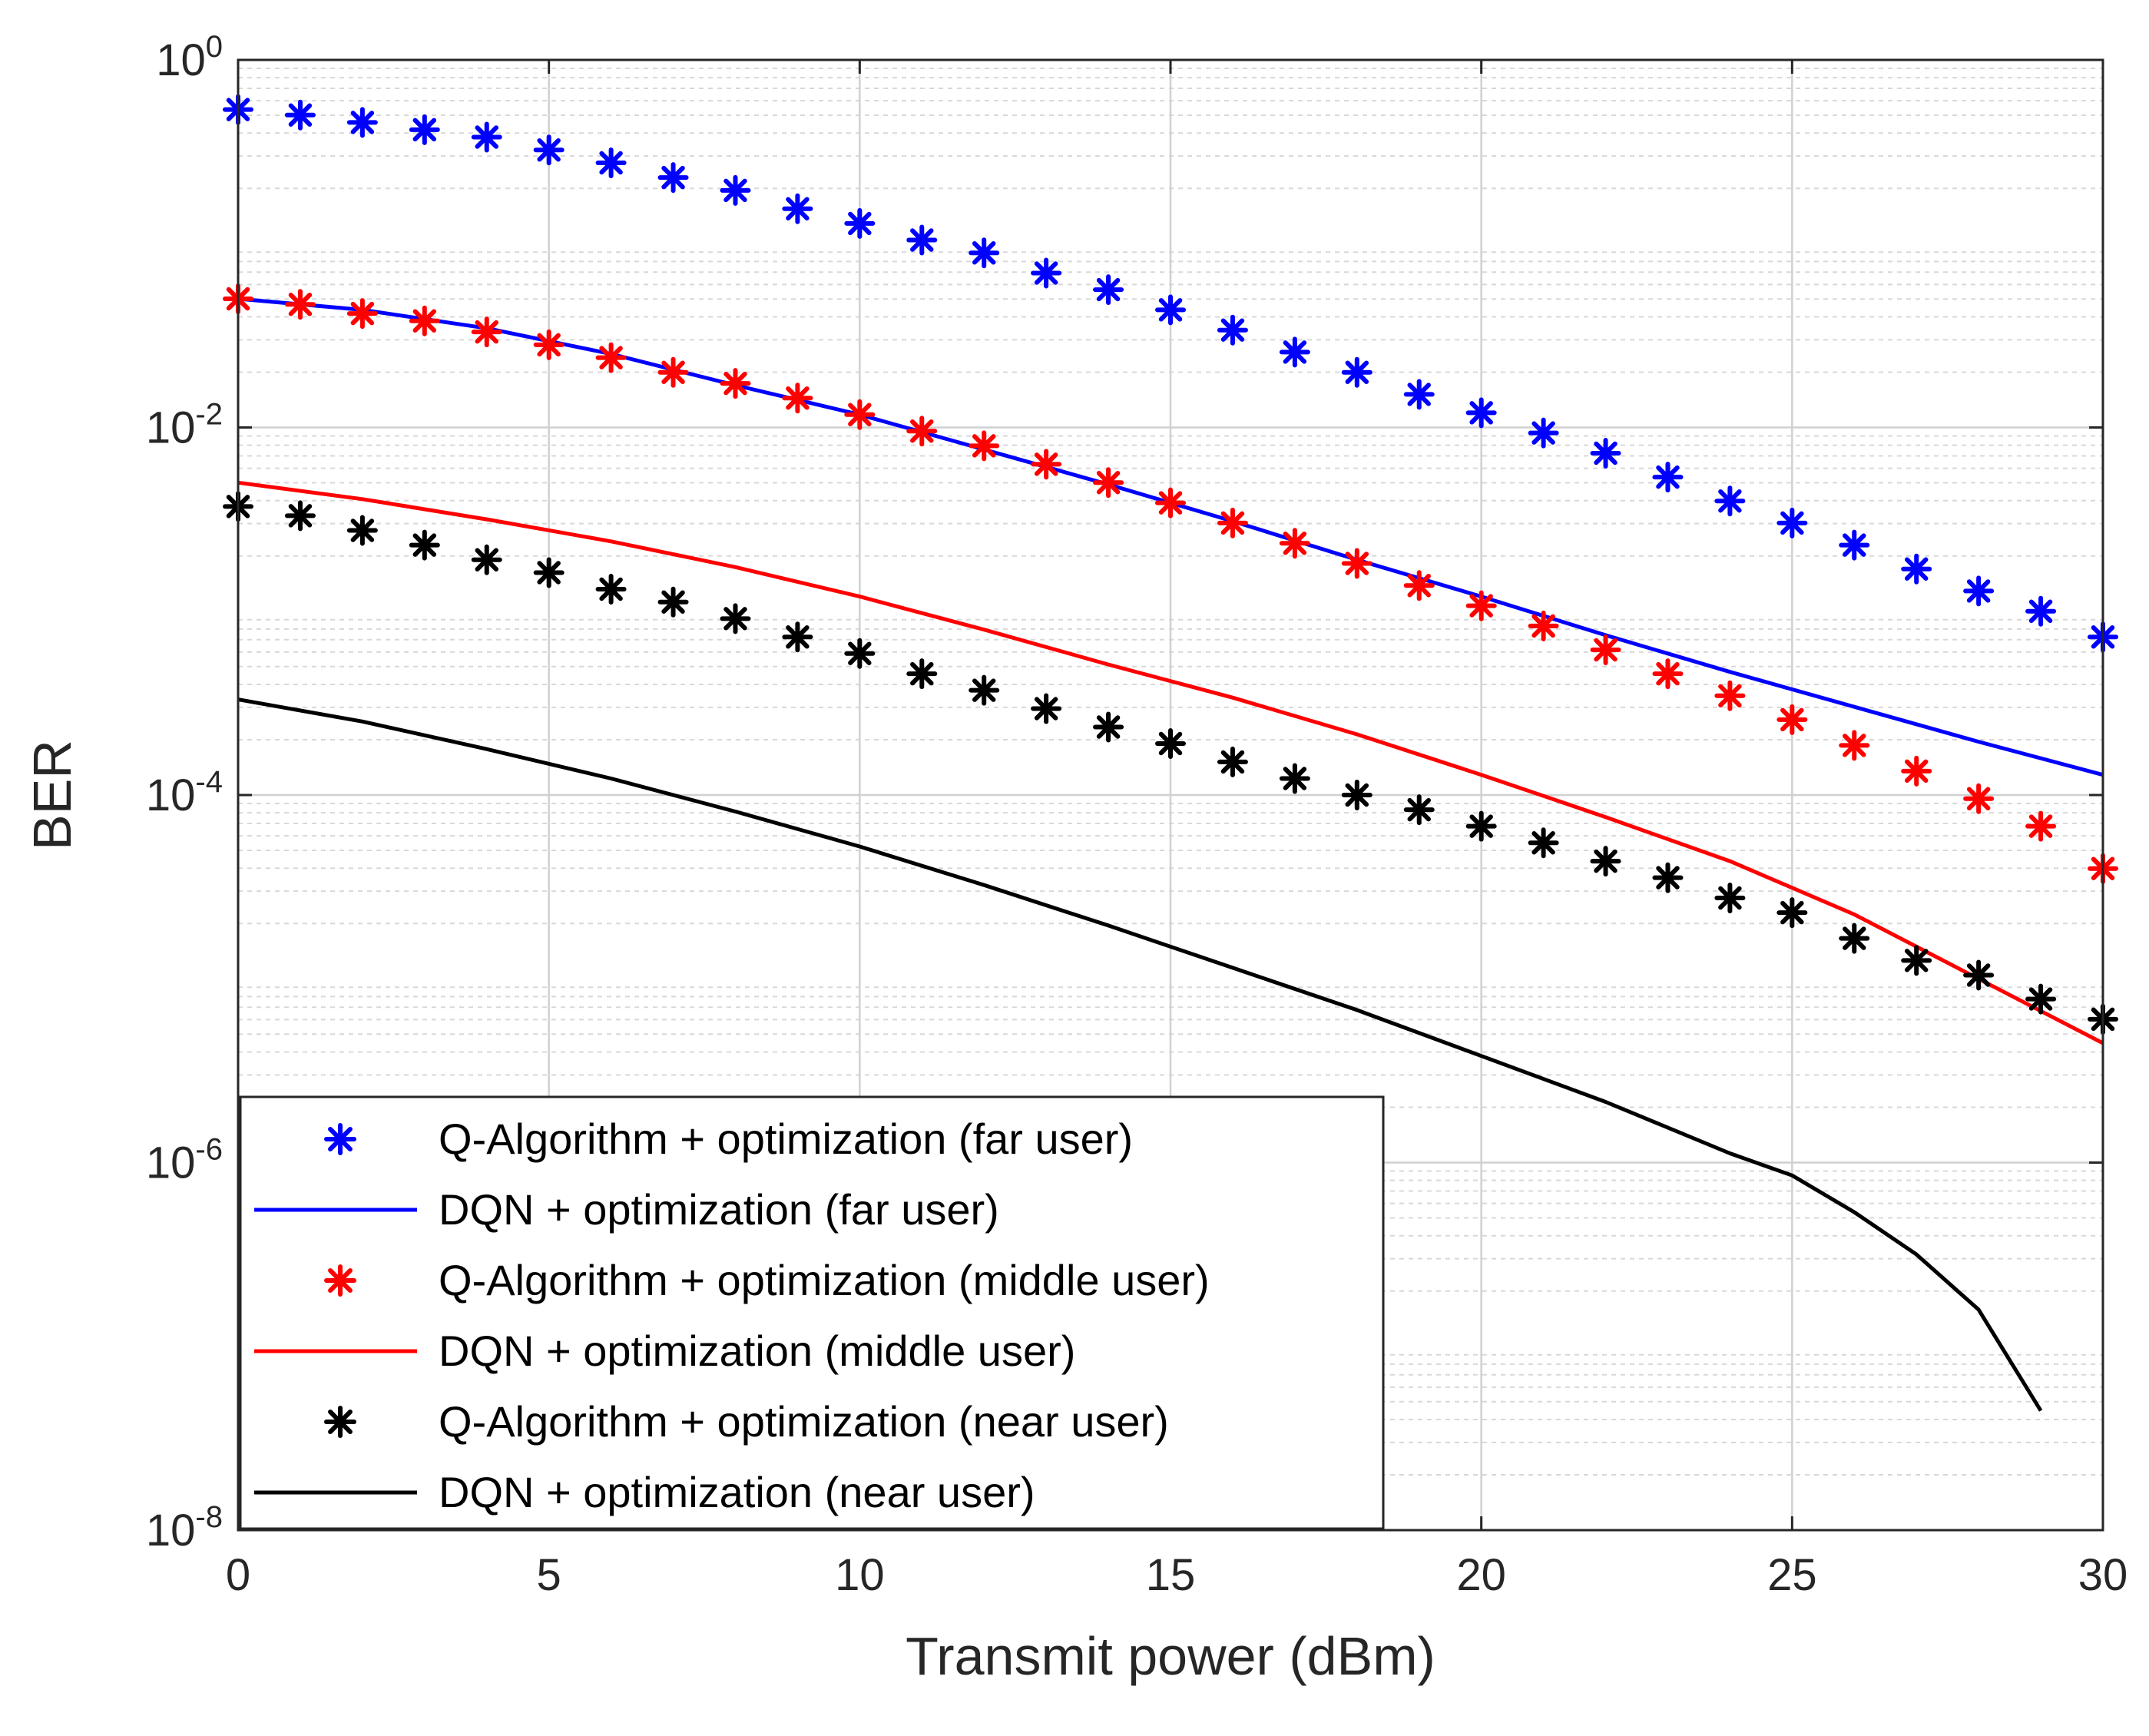  Describe the element at coordinates (190, 58) in the screenshot. I see `y-tick-label: 10⁰` at that location.